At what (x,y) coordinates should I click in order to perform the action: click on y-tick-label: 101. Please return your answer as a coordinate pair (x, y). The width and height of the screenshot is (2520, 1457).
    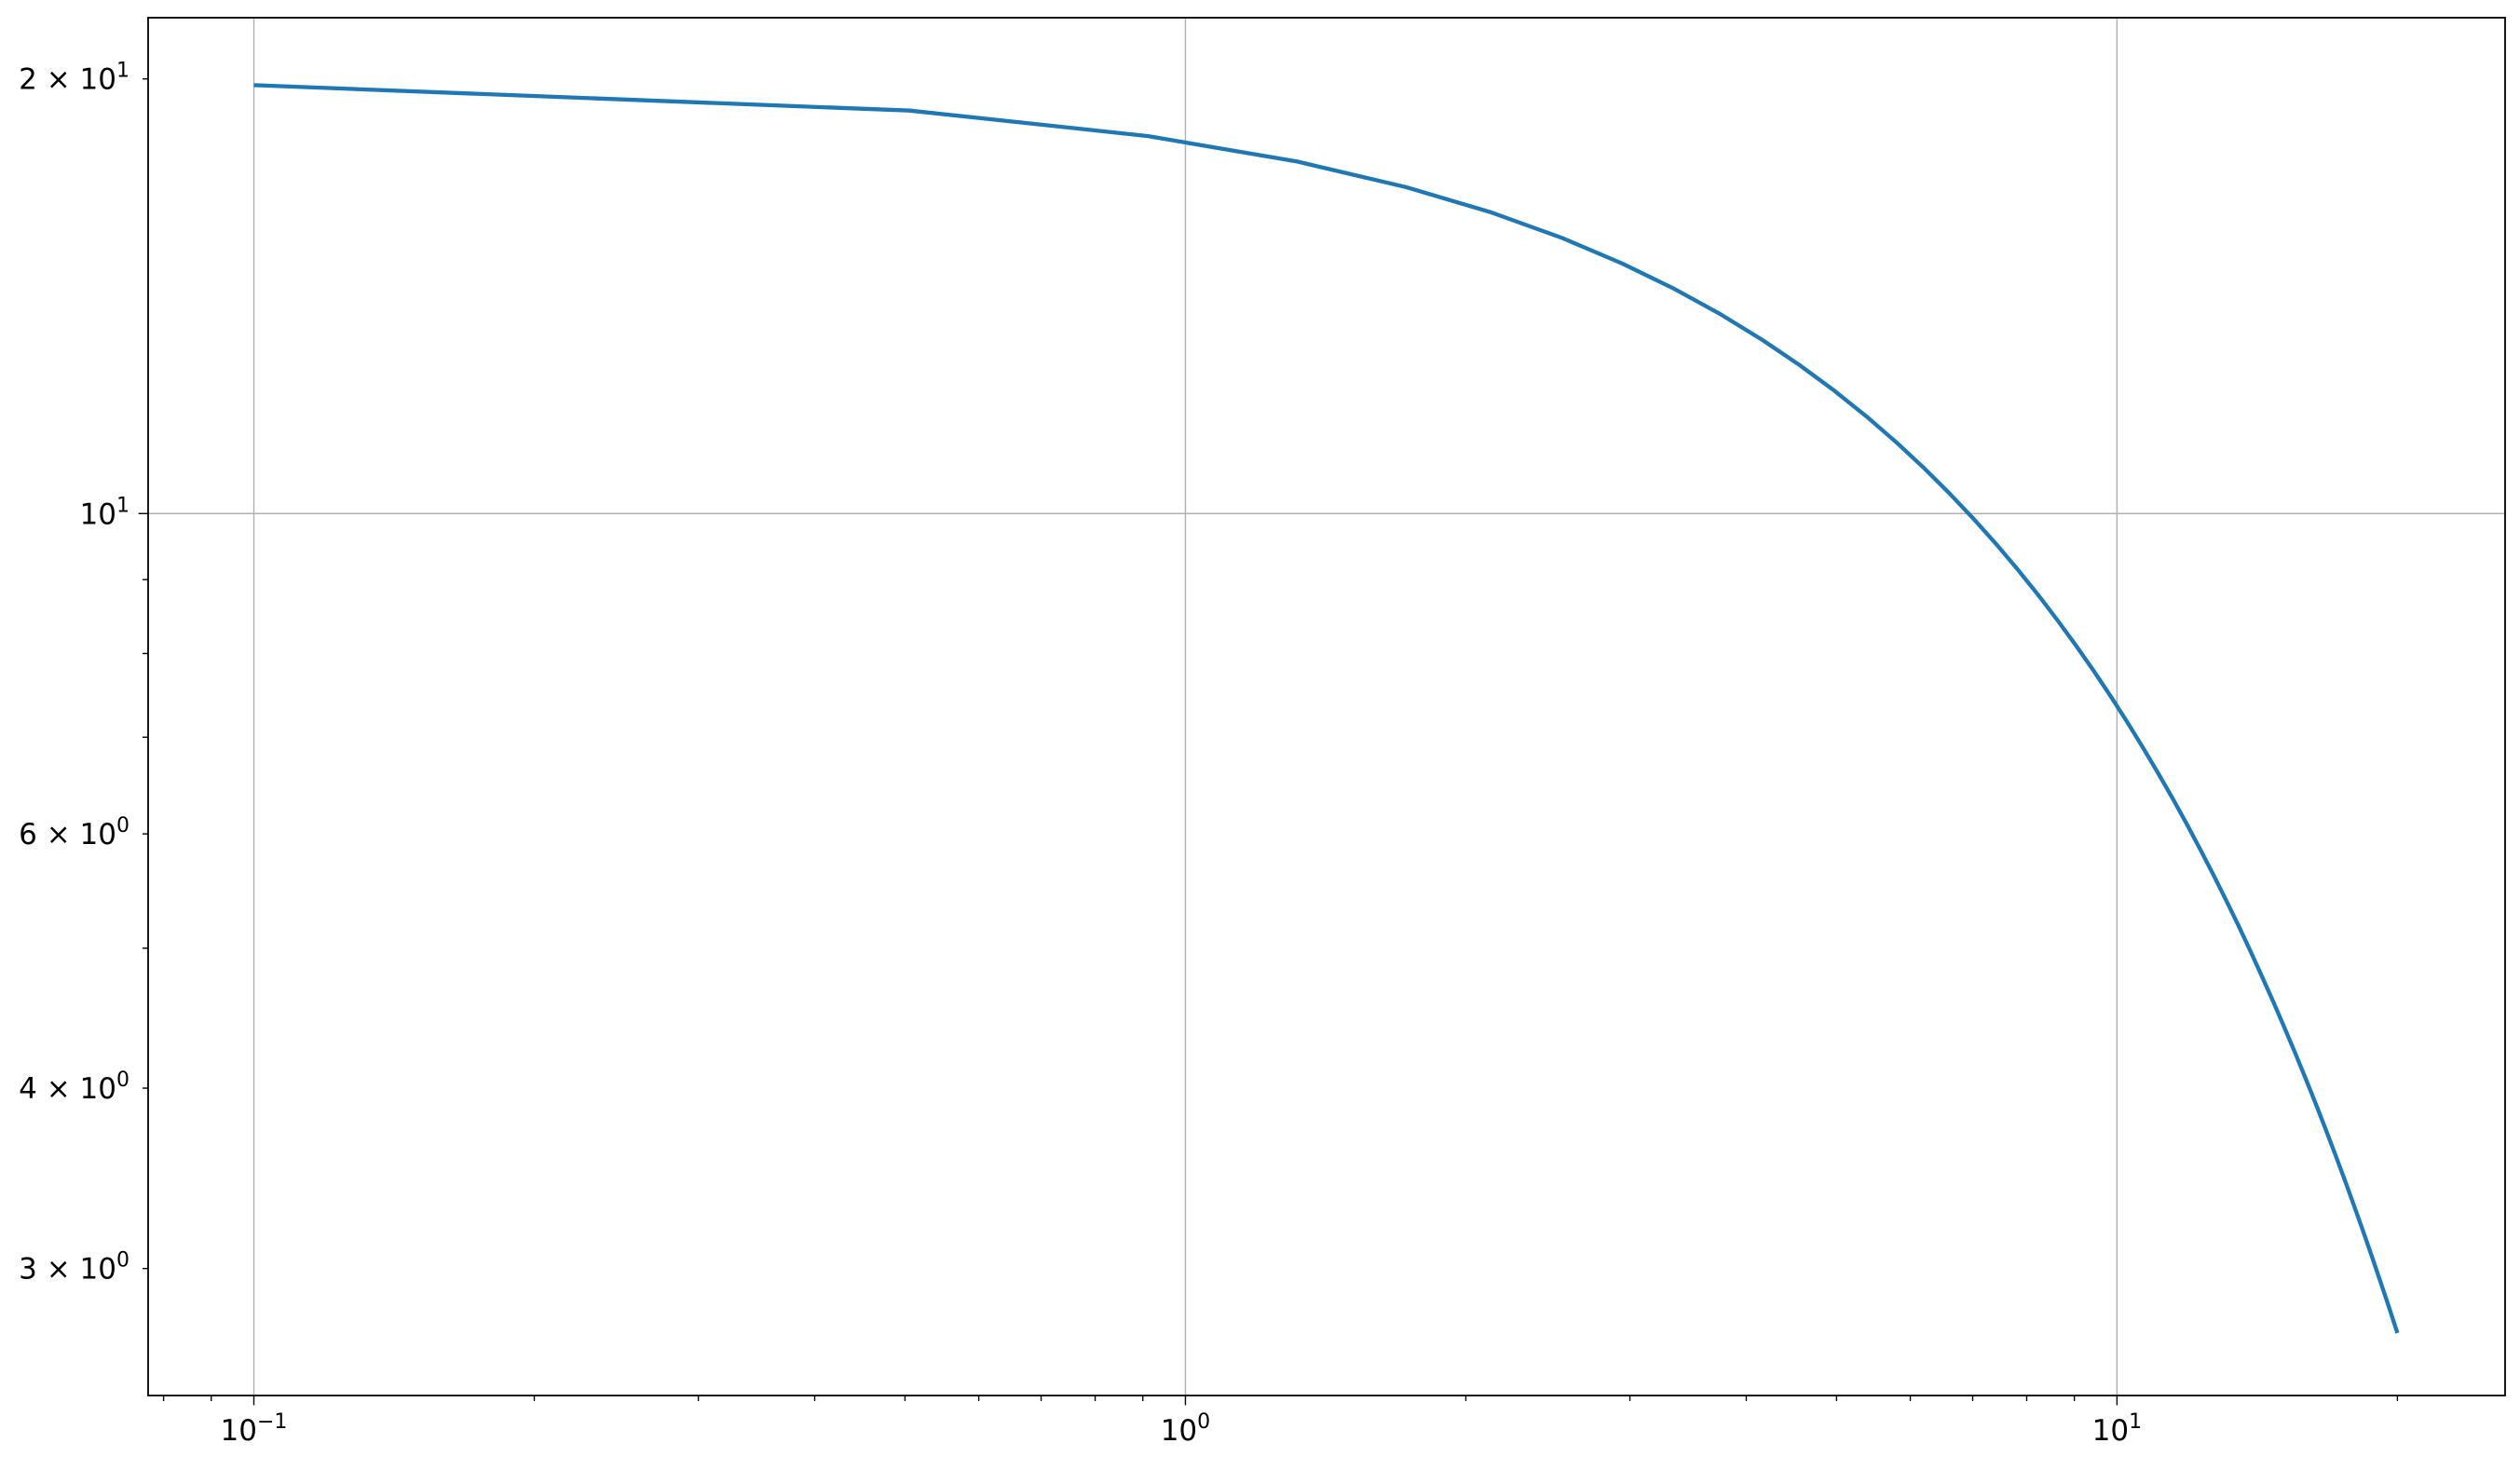
    Looking at the image, I should click on (104, 512).